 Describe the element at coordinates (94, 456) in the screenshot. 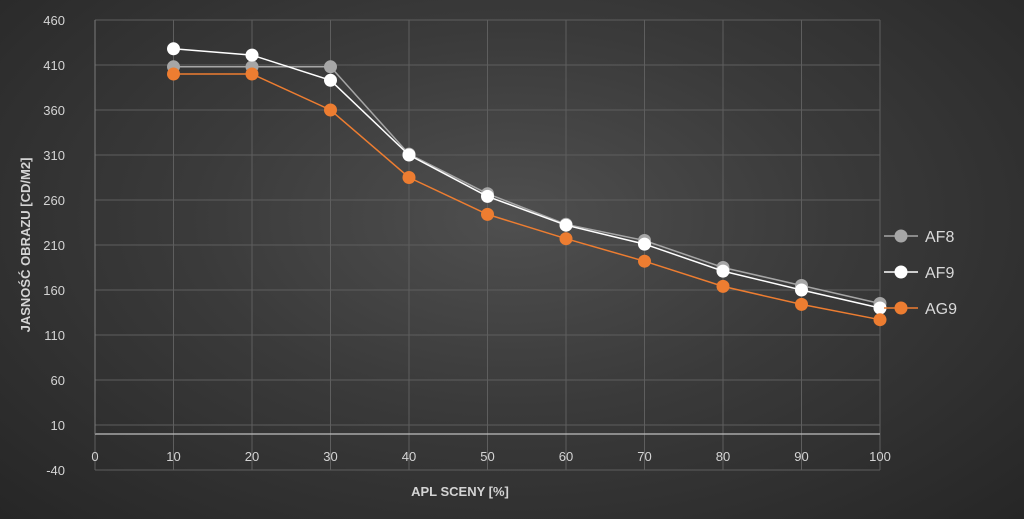

I see `x-tick-label: 0` at that location.